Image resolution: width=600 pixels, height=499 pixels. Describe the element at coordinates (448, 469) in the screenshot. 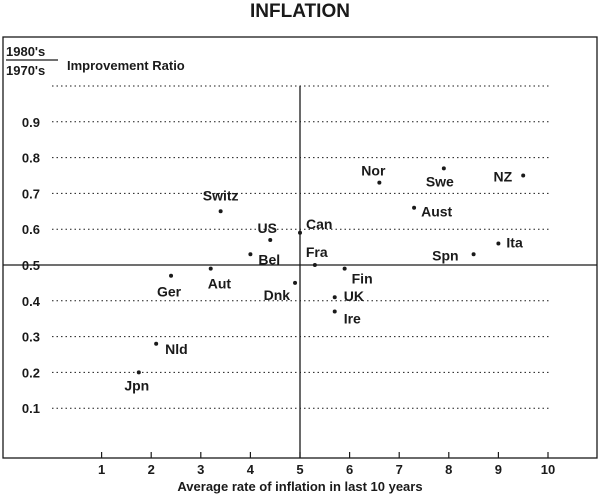

I see `x-tick-label: 8` at that location.